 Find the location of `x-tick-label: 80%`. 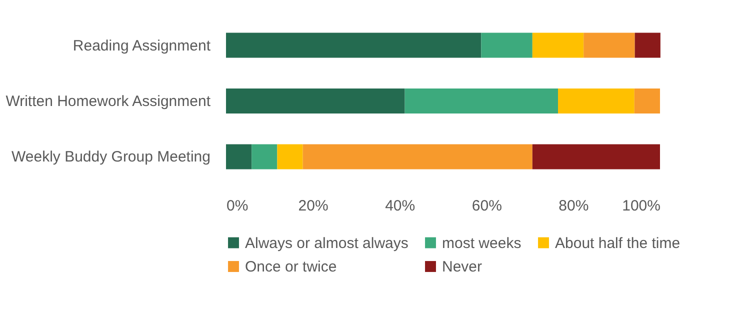

x-tick-label: 80% is located at coordinates (573, 206).